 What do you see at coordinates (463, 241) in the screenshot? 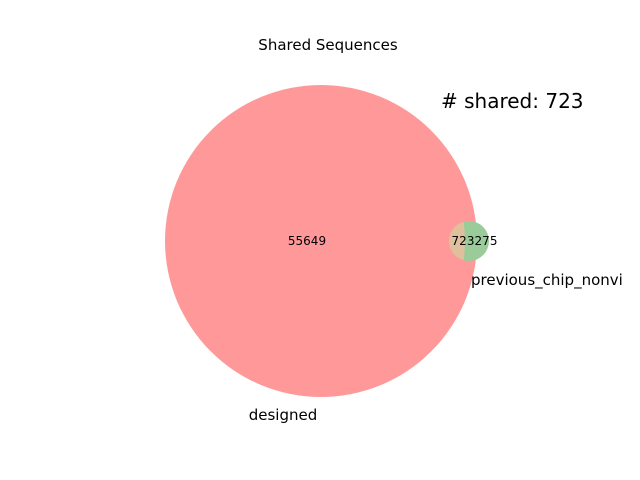
I see `shared-count: 723` at bounding box center [463, 241].